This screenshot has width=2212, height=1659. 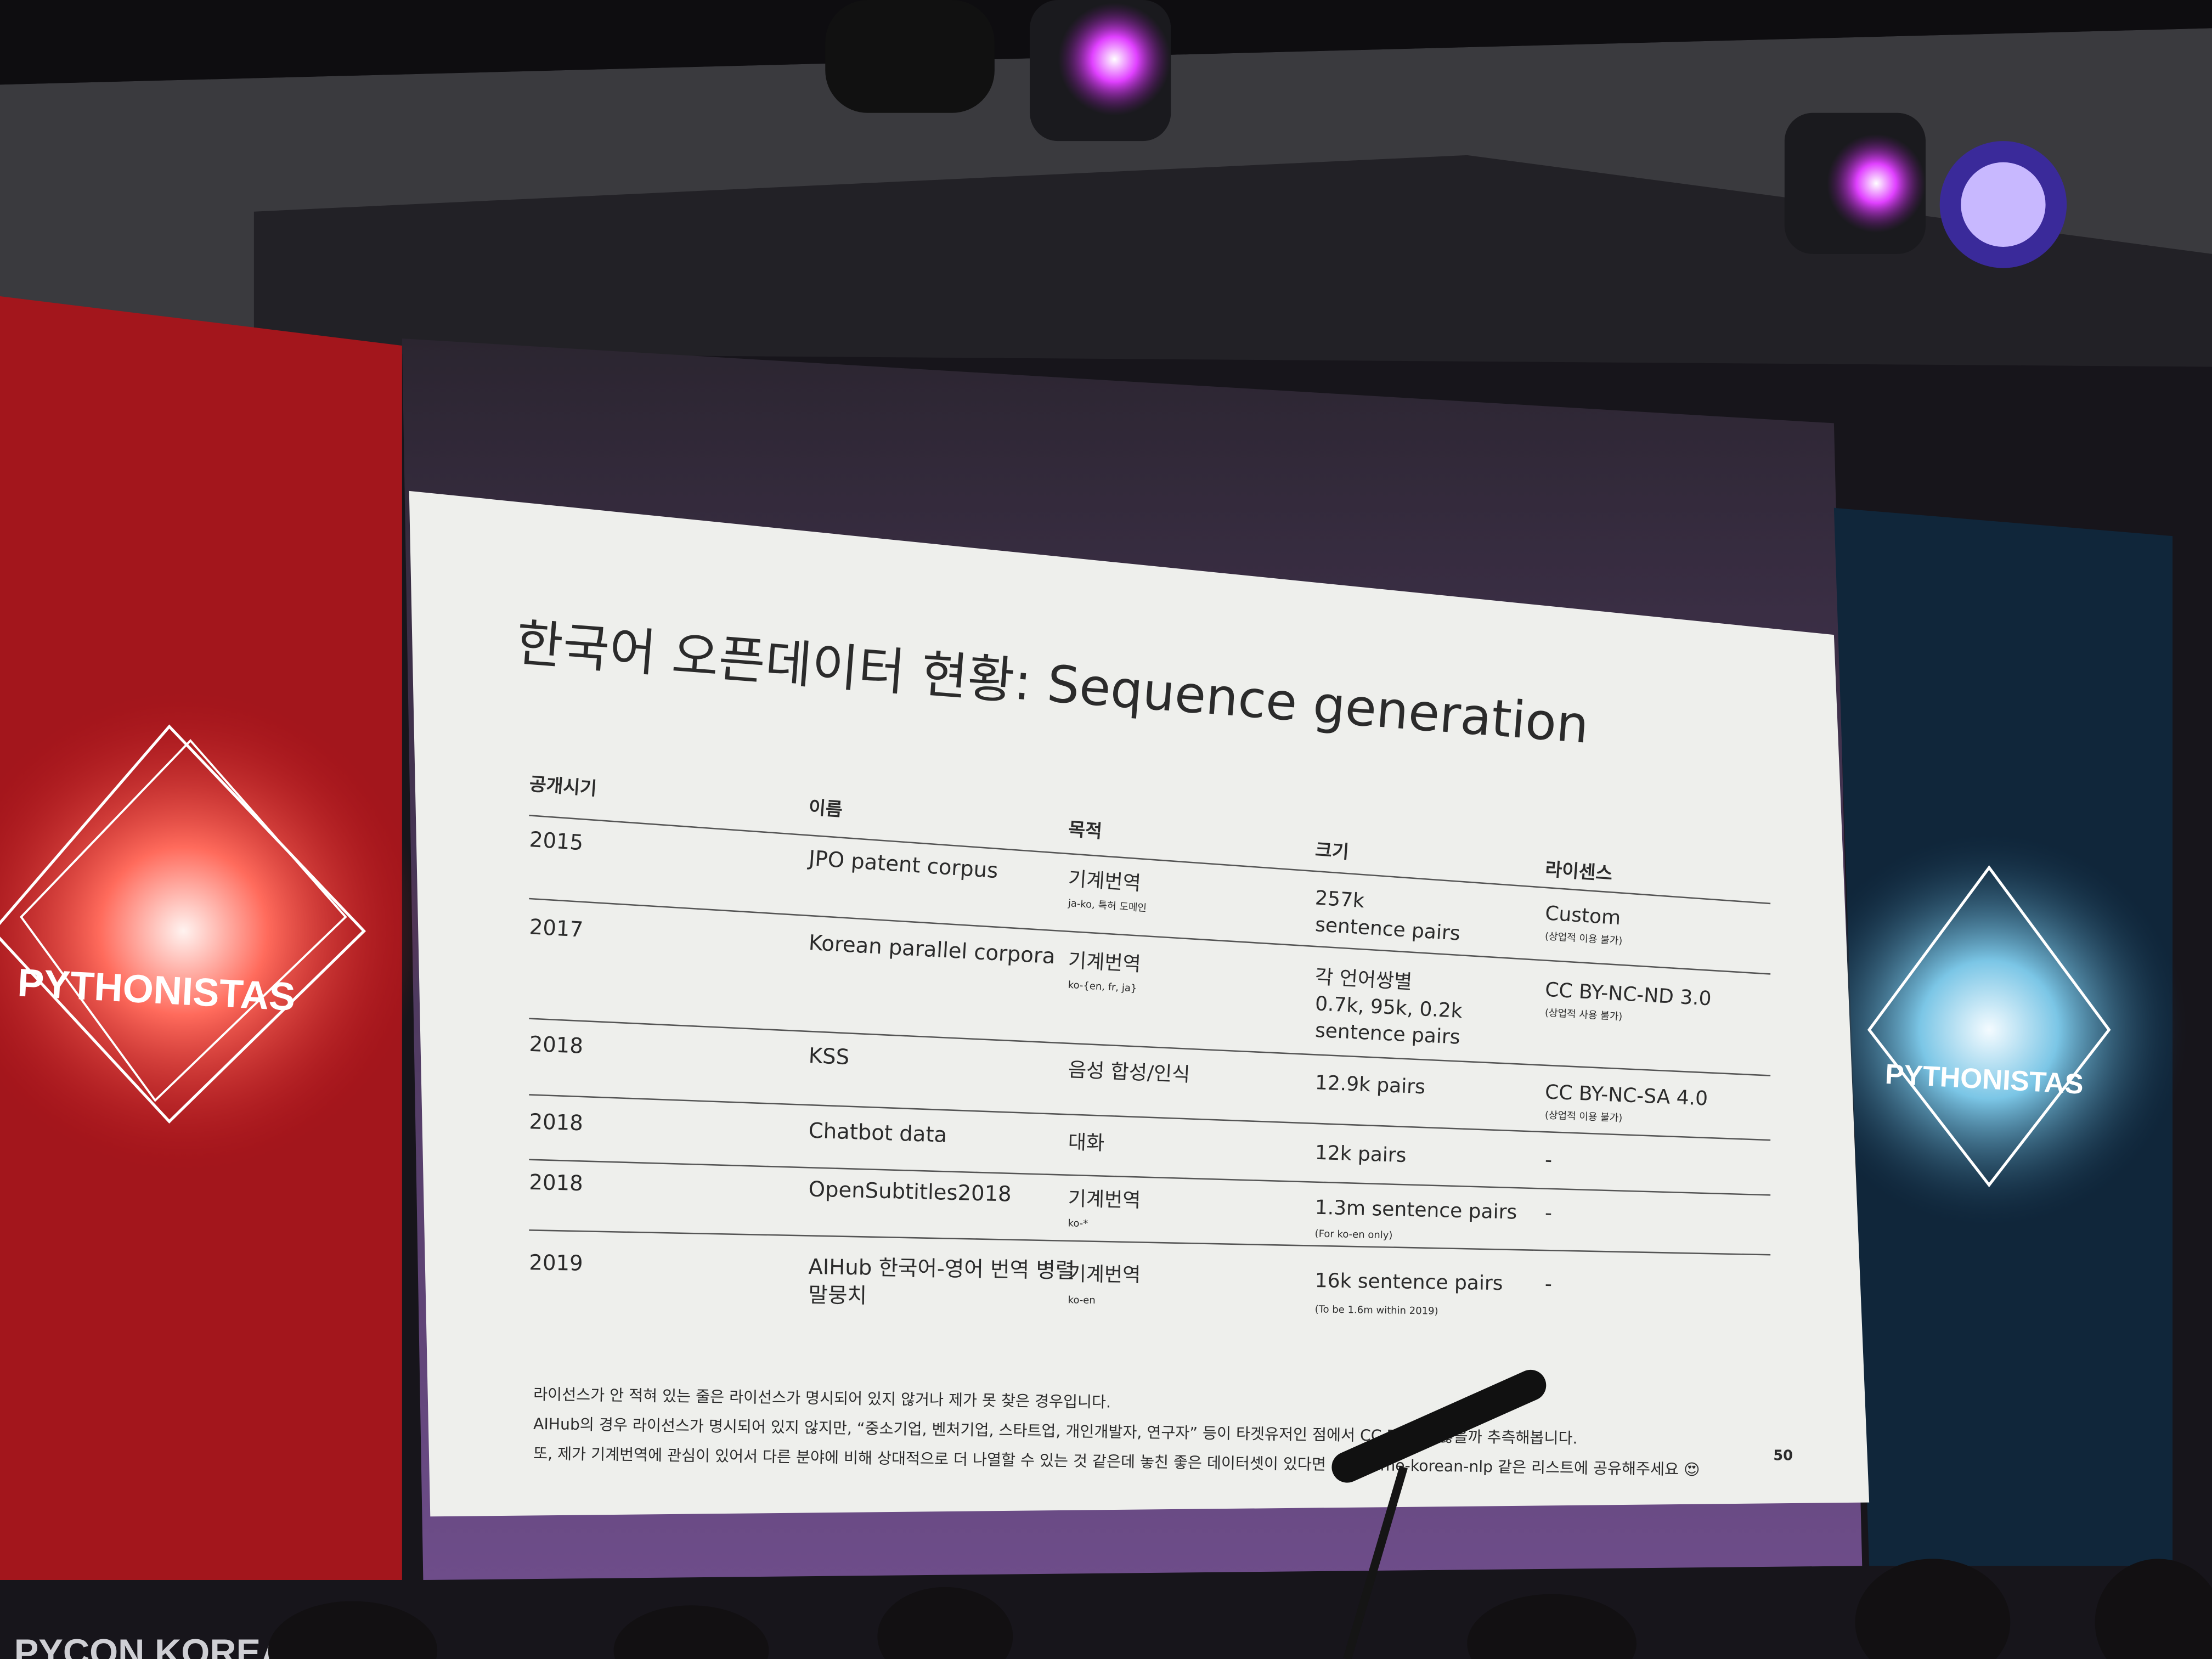 I want to click on year: 2017, so click(x=556, y=928).